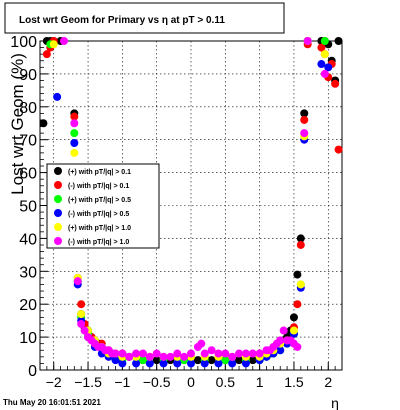 The width and height of the screenshot is (400, 410). What do you see at coordinates (28, 75) in the screenshot?
I see `y-tick-label: 90` at bounding box center [28, 75].